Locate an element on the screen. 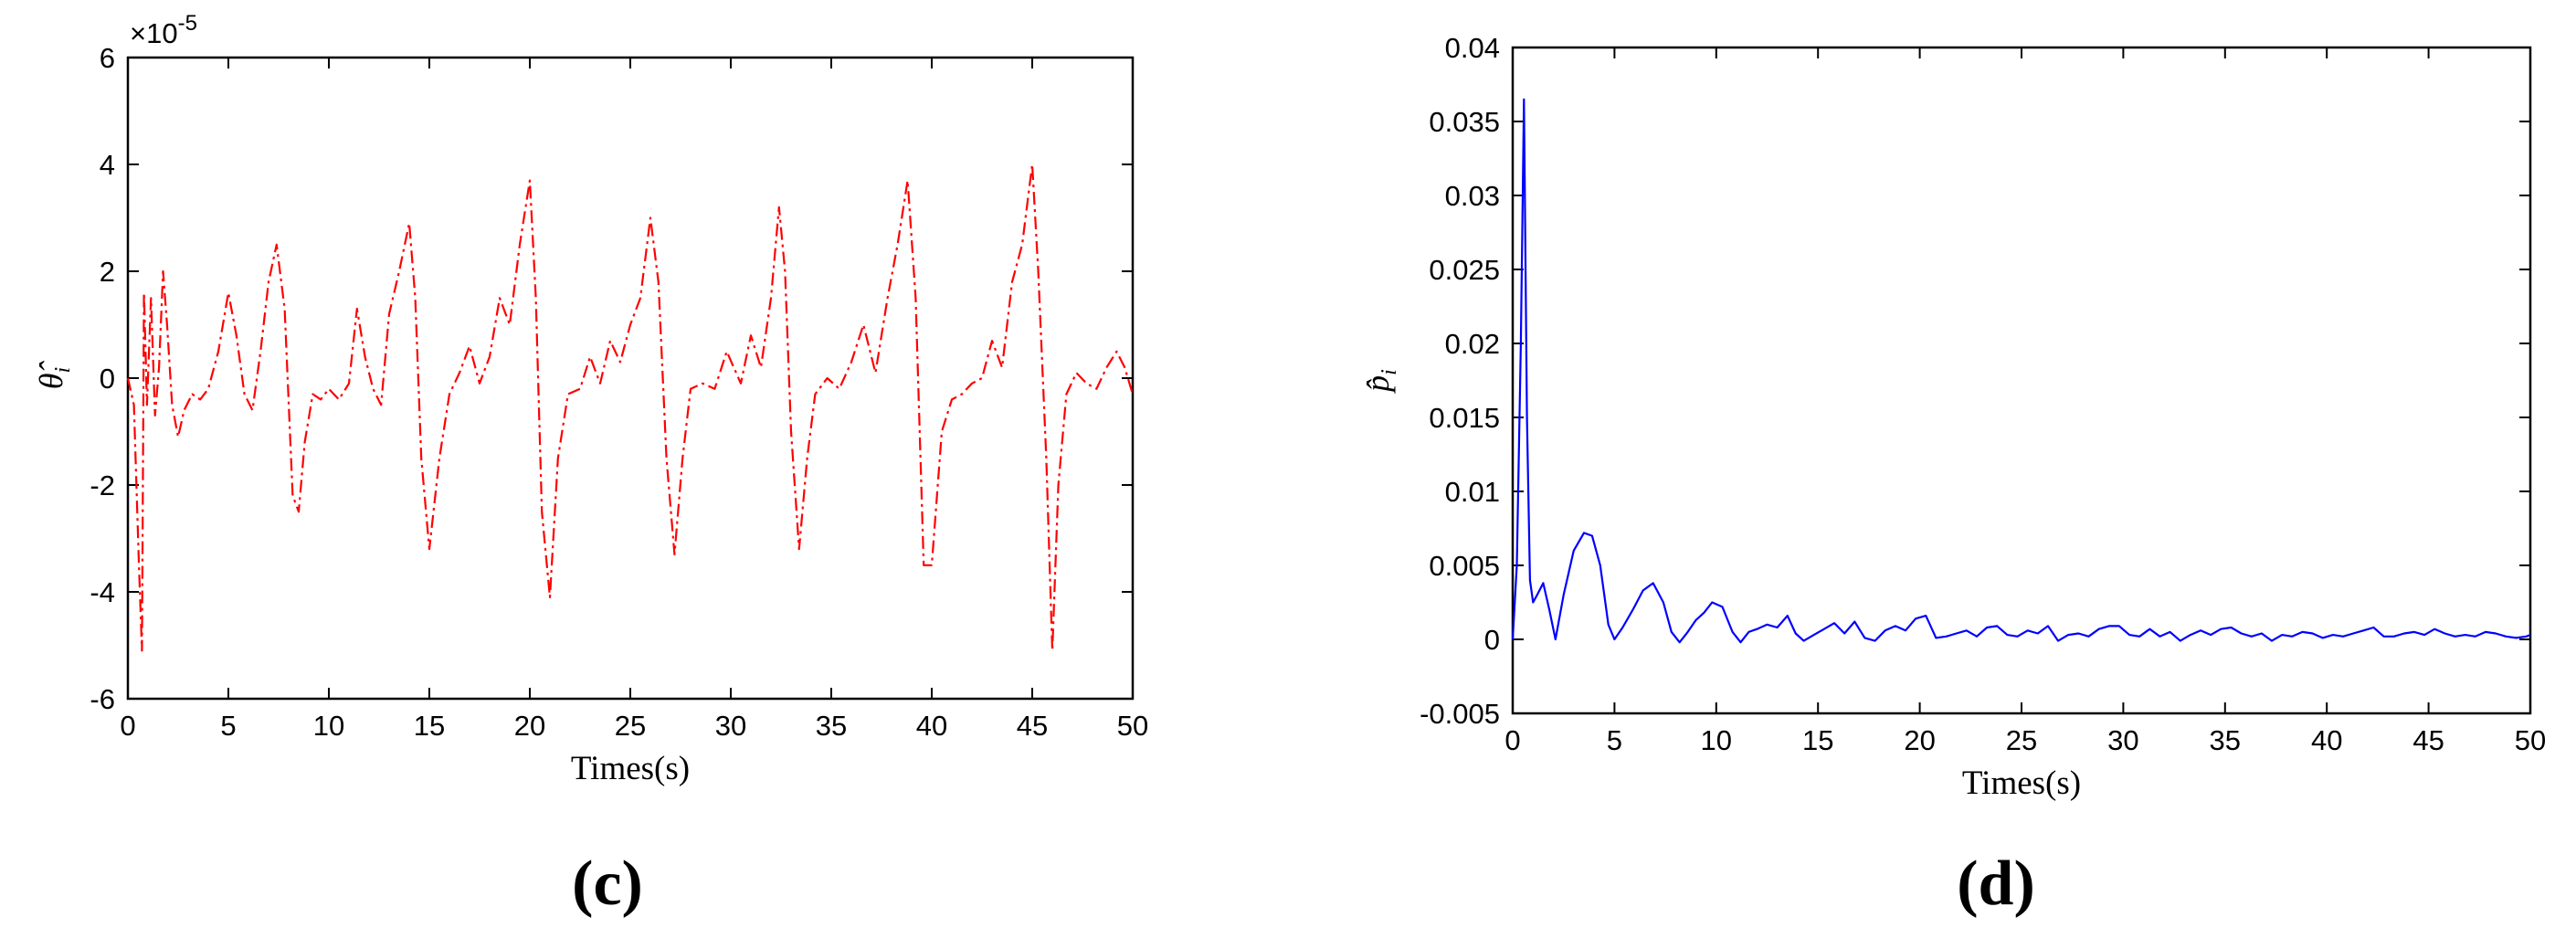  y-tick-label: 0.02 is located at coordinates (1472, 344).